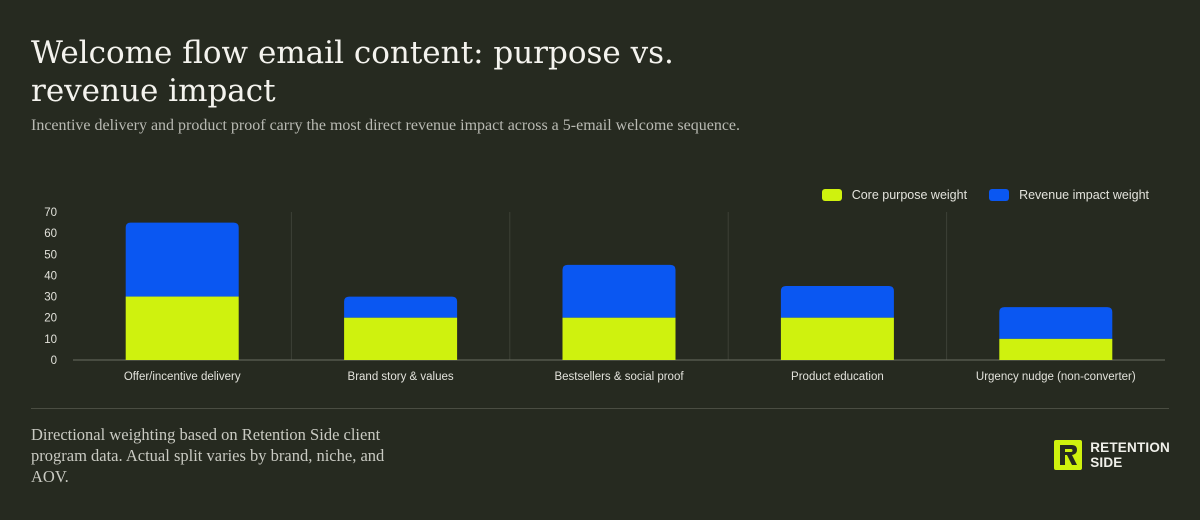 Image resolution: width=1200 pixels, height=520 pixels. I want to click on legend-swatch-core, so click(831, 195).